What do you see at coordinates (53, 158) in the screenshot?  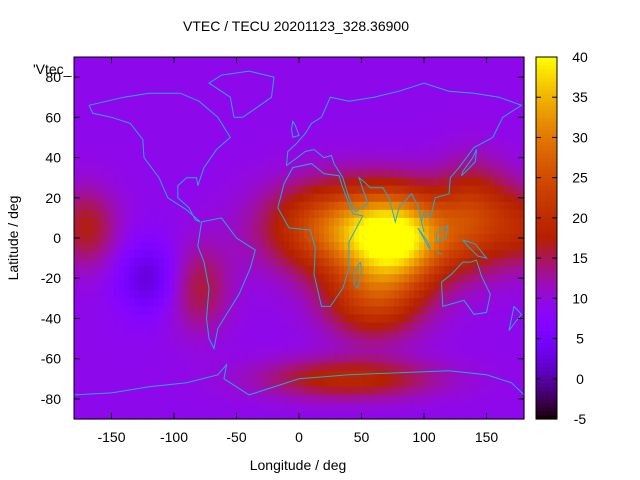 I see `y-tick-label: 40` at bounding box center [53, 158].